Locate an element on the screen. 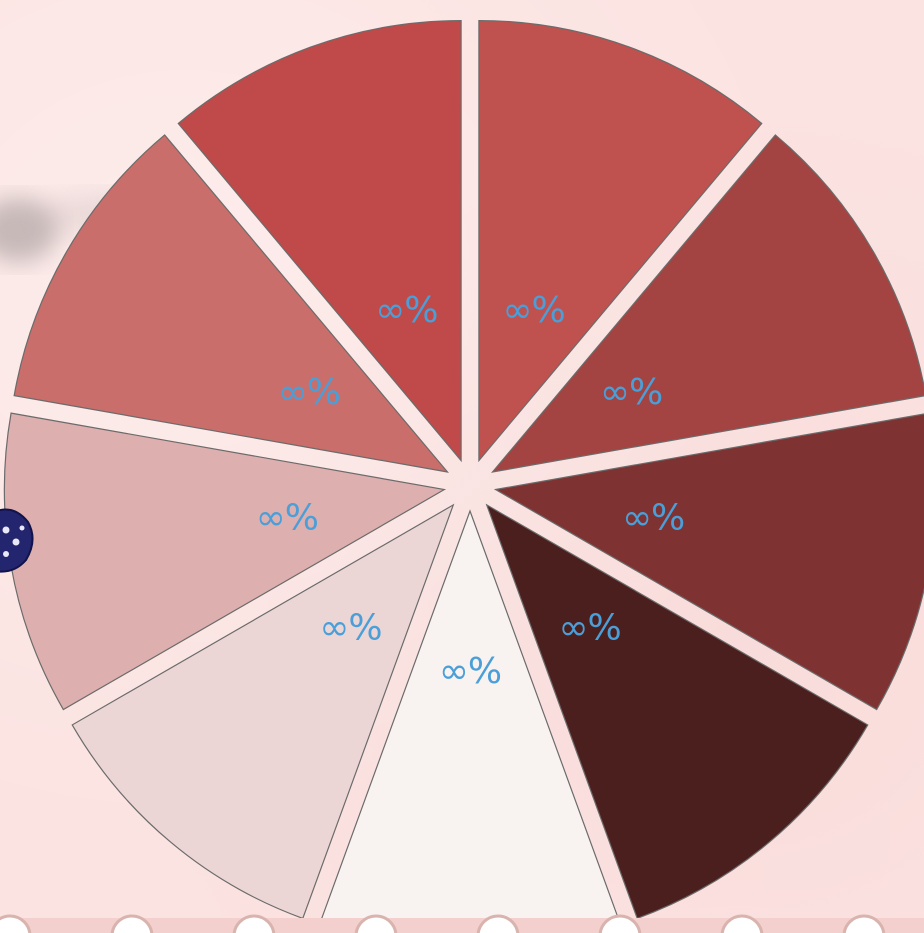  bead-border is located at coordinates (462, 923).